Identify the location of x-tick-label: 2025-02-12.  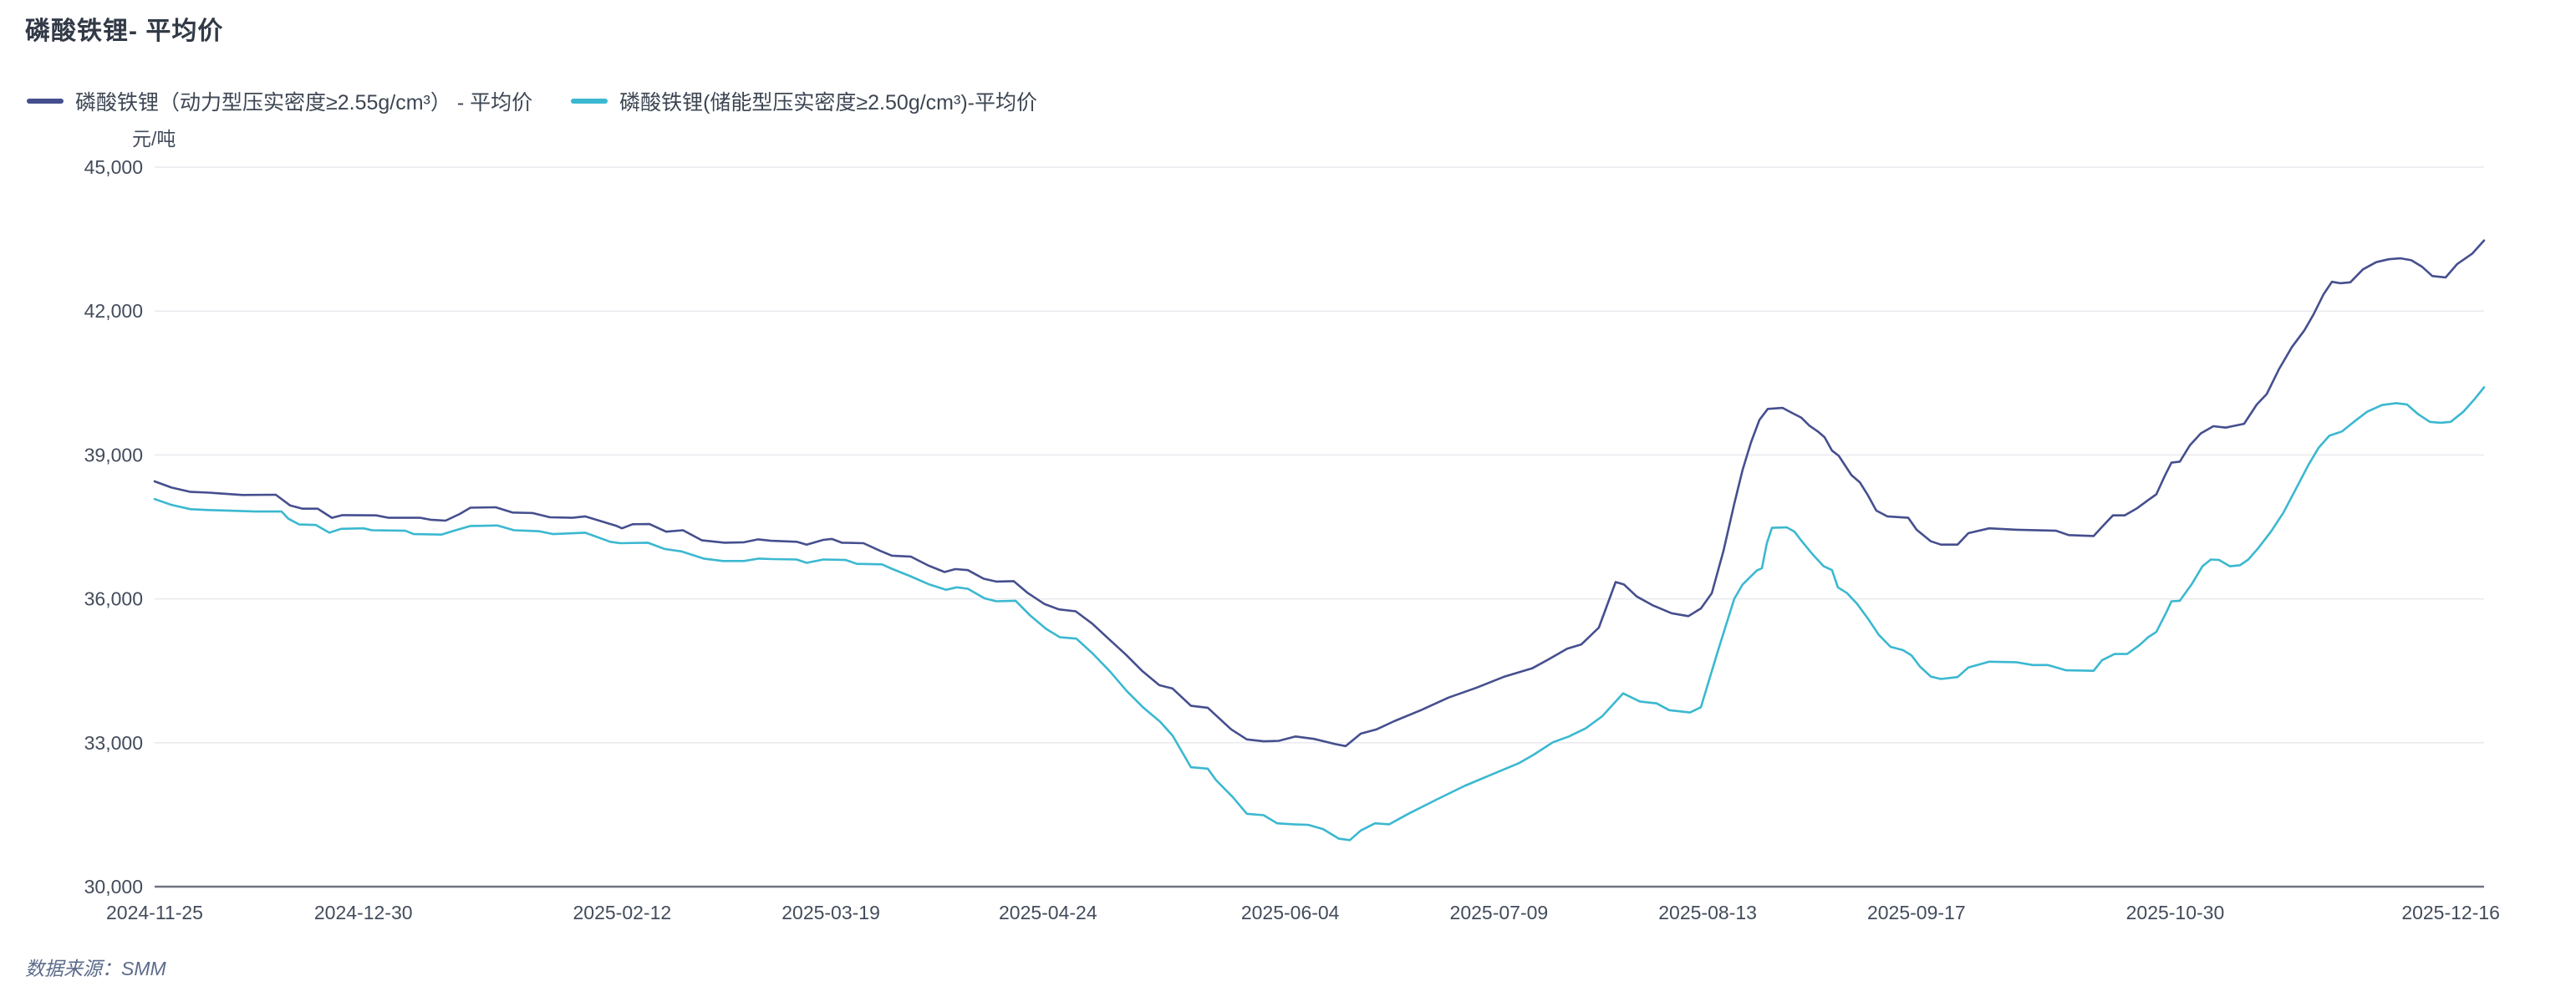
(622, 913).